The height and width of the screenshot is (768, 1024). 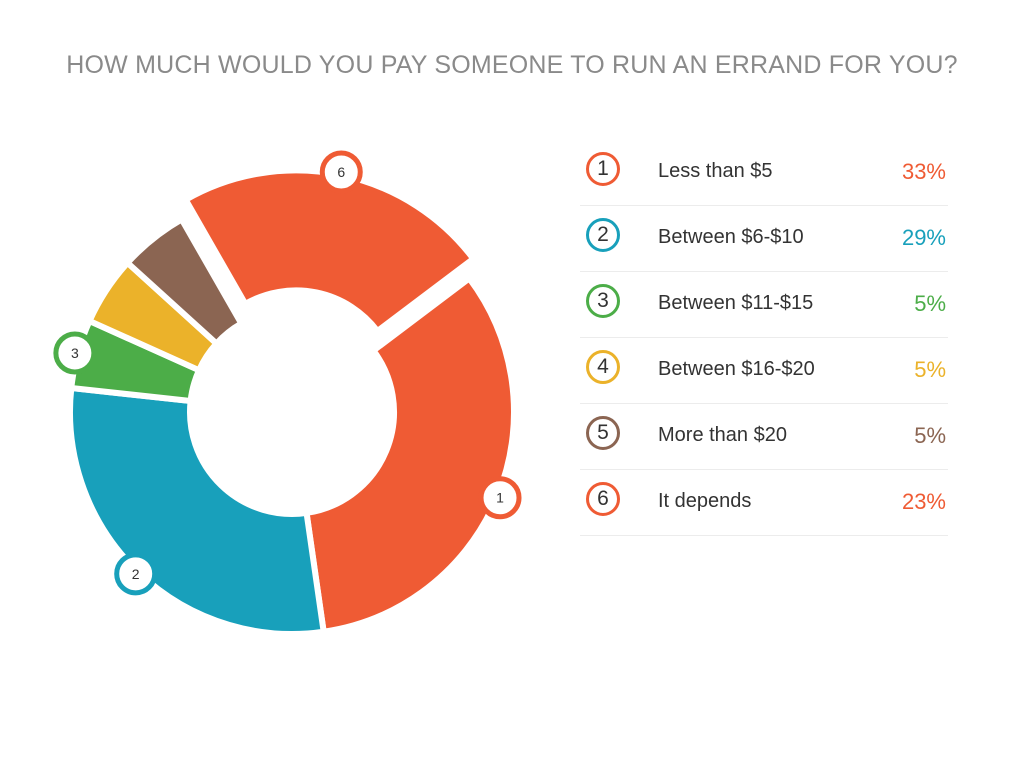 I want to click on legend-value-6: 23%, so click(x=923, y=501).